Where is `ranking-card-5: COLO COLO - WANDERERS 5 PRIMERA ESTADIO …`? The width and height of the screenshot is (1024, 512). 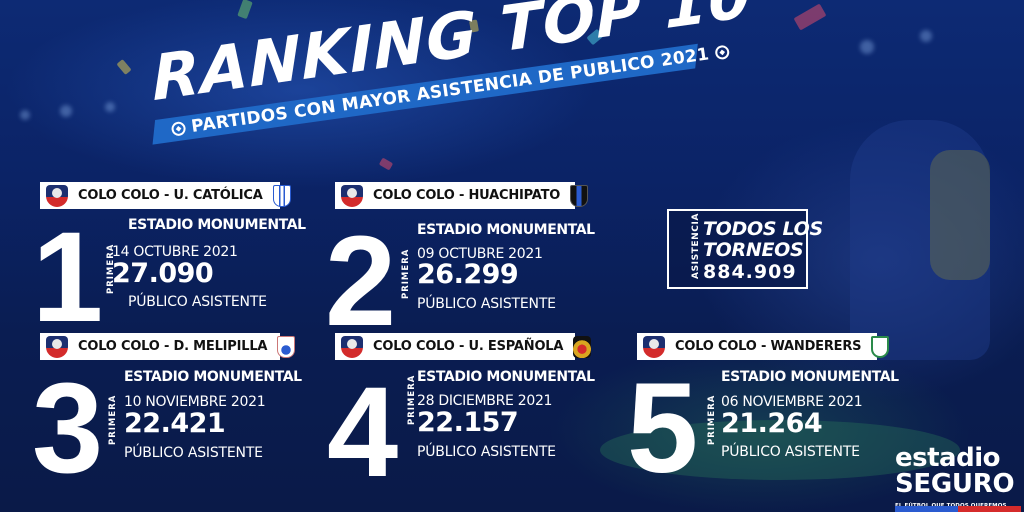 ranking-card-5: COLO COLO - WANDERERS 5 PRIMERA ESTADIO … is located at coordinates (767, 413).